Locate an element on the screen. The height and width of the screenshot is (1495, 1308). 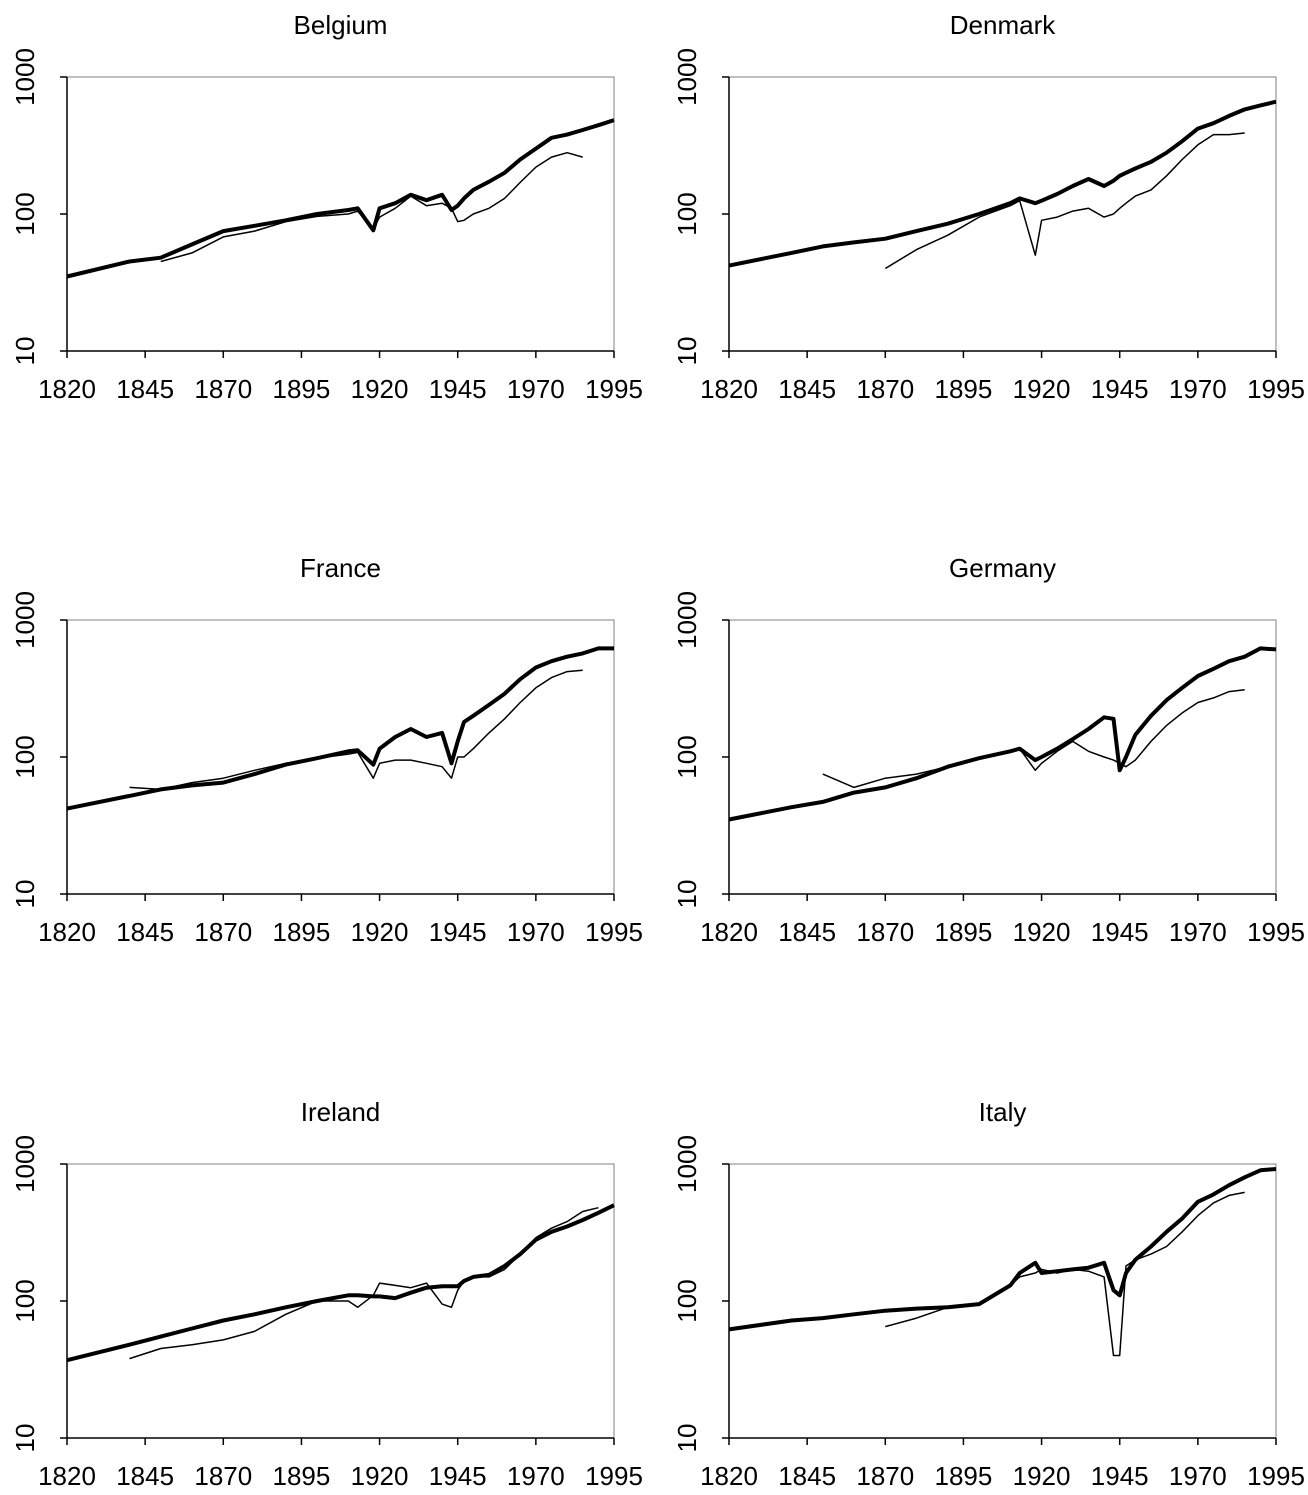
panel-title: Ireland is located at coordinates (341, 1112).